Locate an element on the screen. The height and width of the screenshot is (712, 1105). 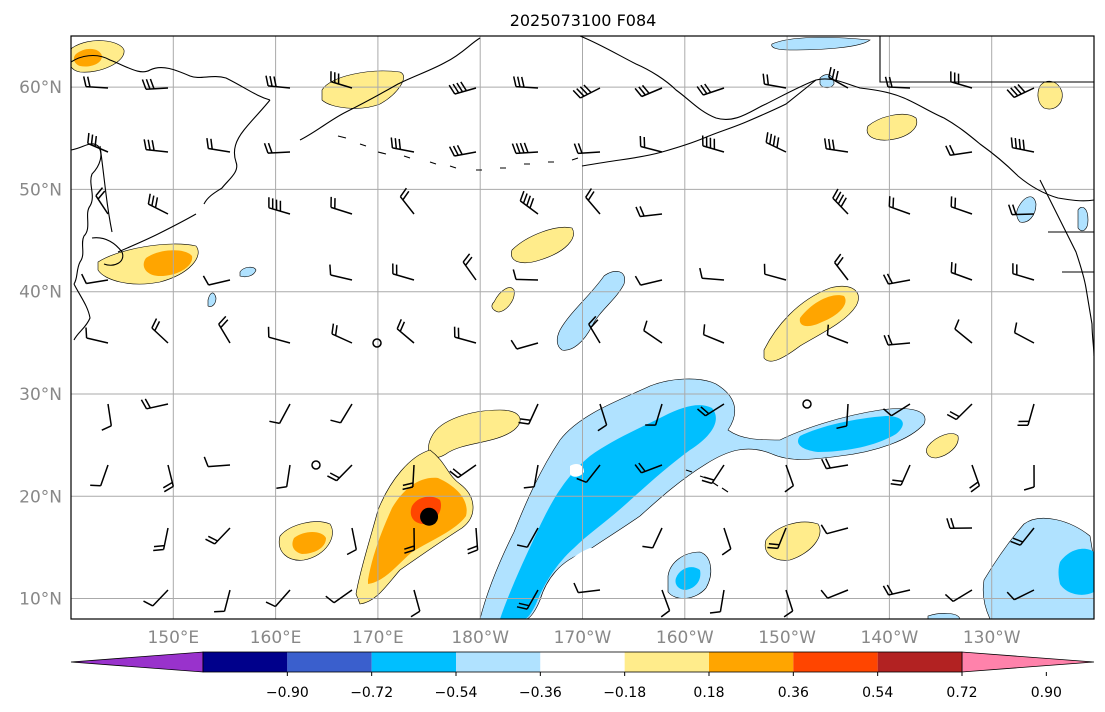
colorbar-outline is located at coordinates (582, 662).